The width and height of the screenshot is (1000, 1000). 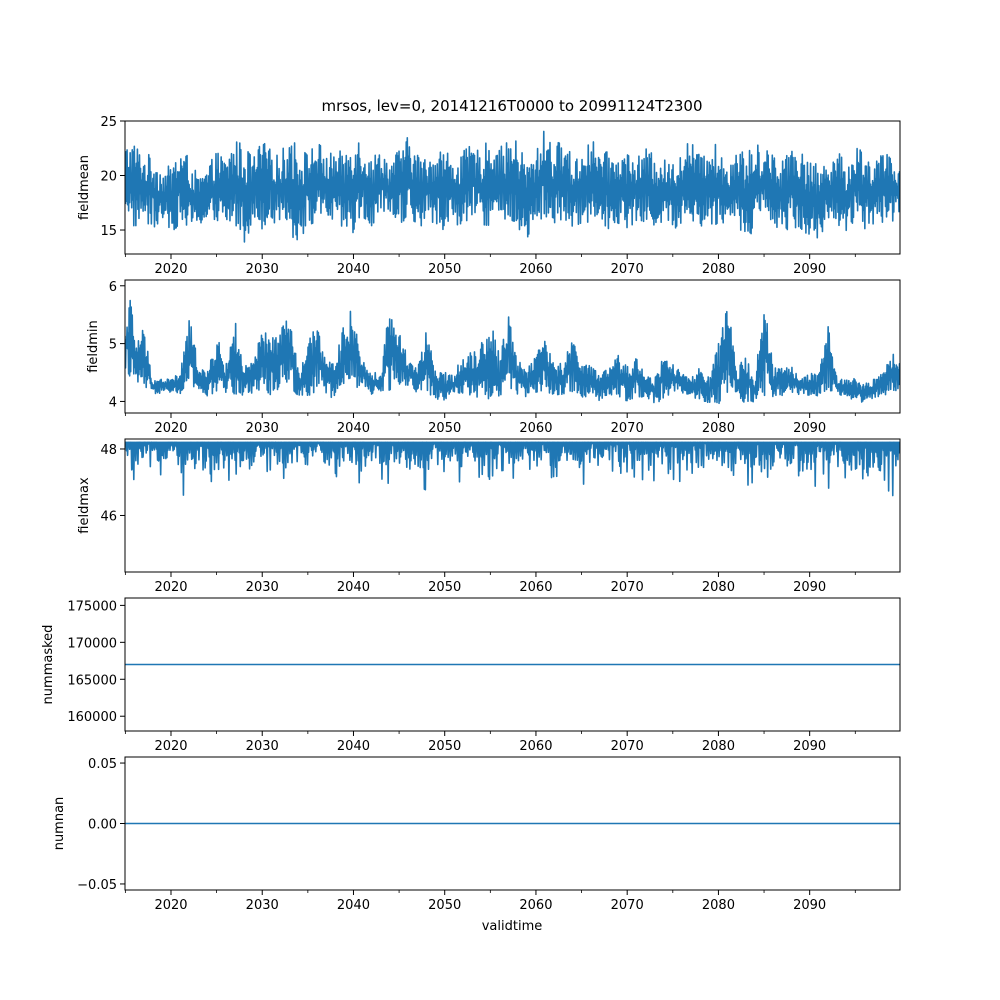 What do you see at coordinates (92, 606) in the screenshot?
I see `y-tick-label: 175000` at bounding box center [92, 606].